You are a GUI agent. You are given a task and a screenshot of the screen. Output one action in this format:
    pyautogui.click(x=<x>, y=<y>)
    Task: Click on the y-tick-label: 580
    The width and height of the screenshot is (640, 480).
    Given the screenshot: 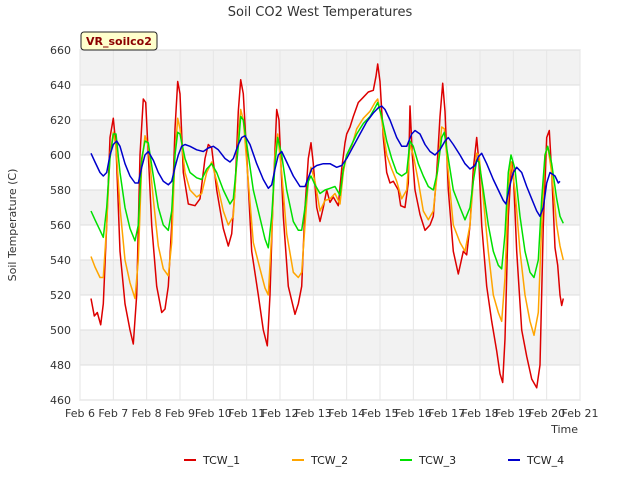 What is the action you would take?
    pyautogui.click(x=60, y=190)
    